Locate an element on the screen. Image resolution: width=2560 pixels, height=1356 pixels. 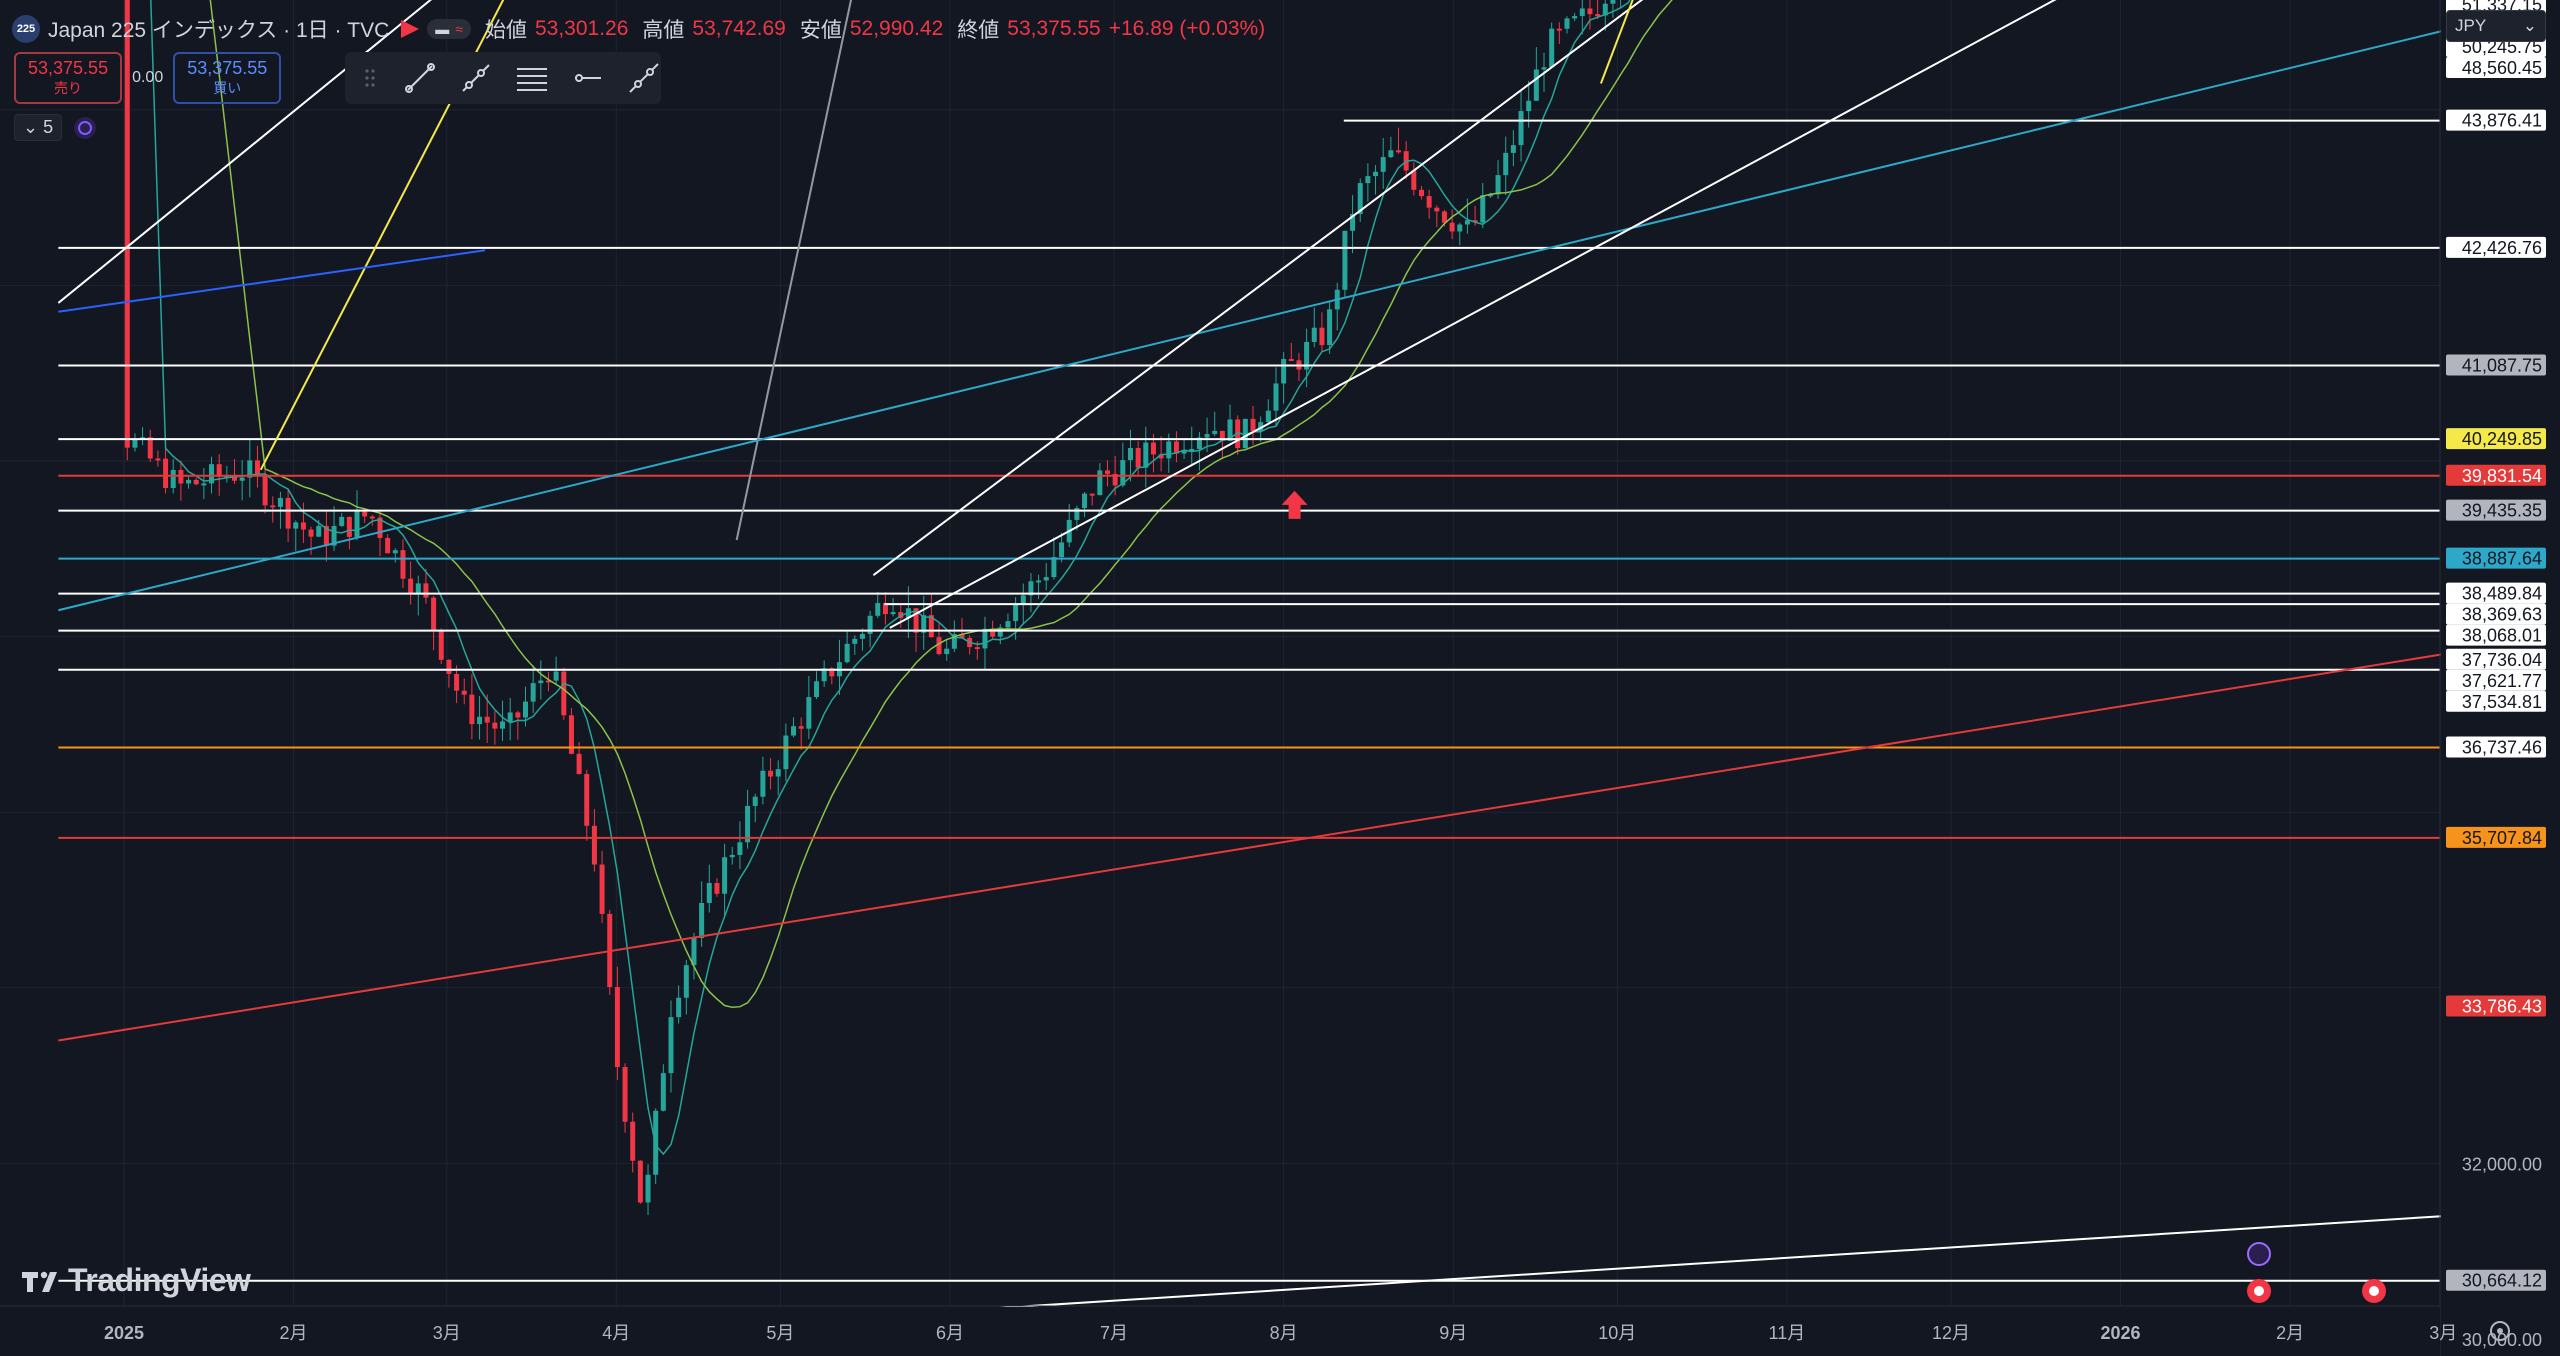
refresh-icon is located at coordinates (85, 128).